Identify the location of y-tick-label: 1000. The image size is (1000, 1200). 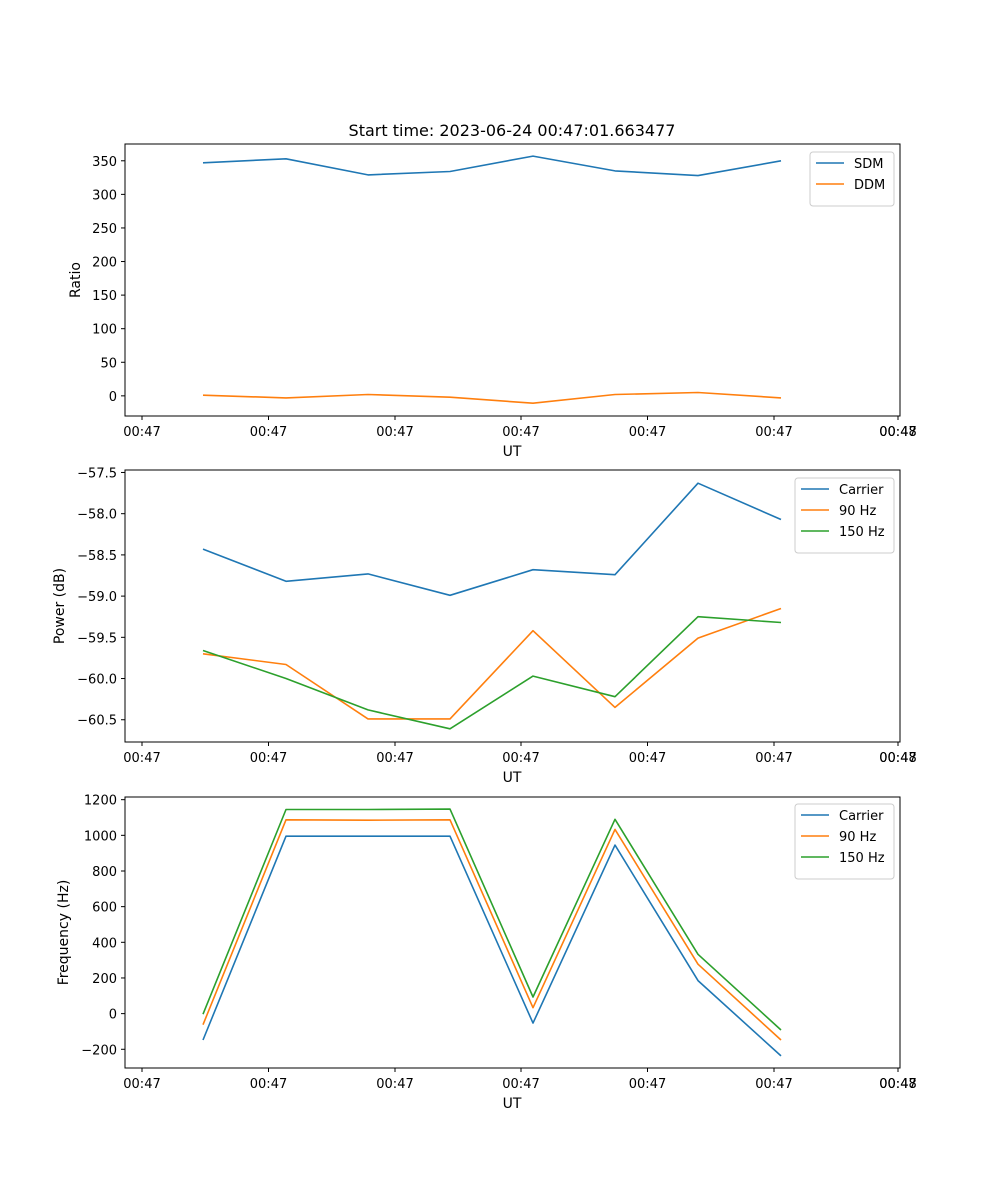
(100, 836).